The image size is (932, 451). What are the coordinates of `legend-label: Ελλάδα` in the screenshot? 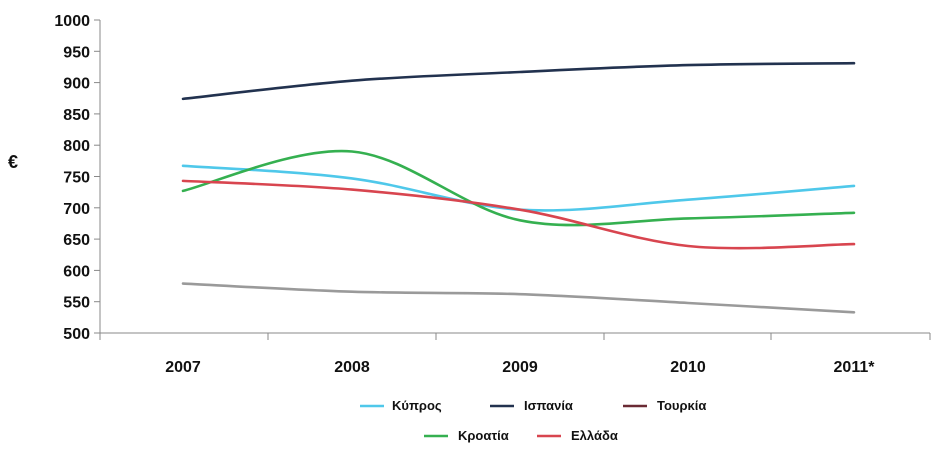 It's located at (594, 435).